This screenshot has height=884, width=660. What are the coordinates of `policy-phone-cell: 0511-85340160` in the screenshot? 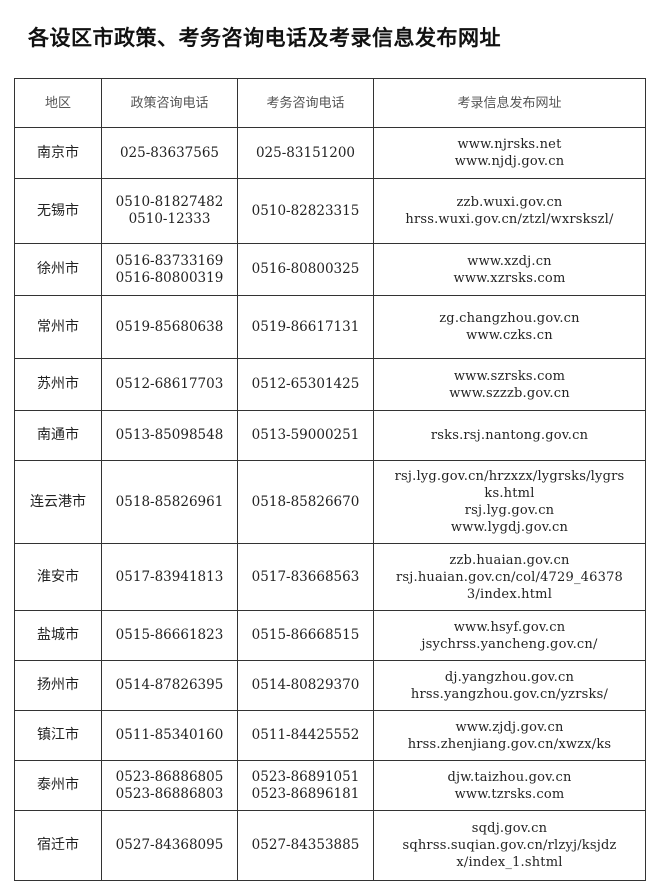 It's located at (169, 735).